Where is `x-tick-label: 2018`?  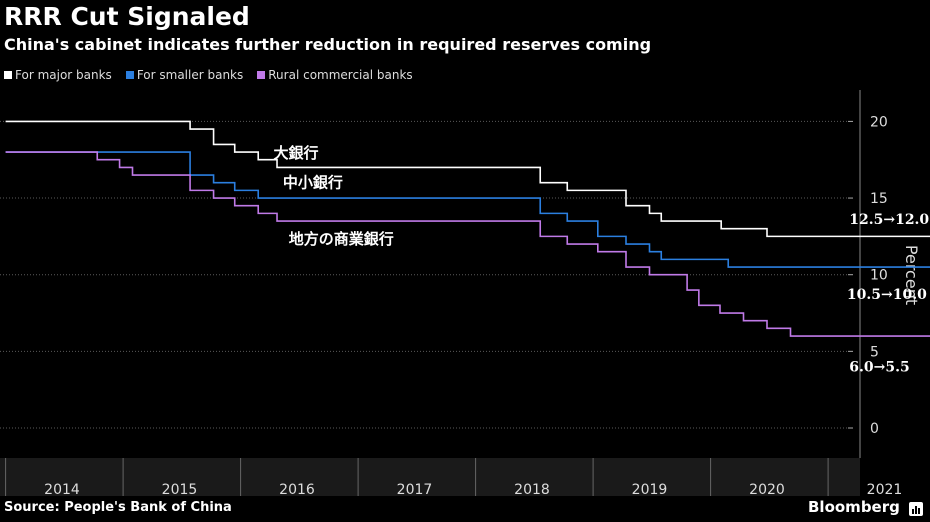
x-tick-label: 2018 is located at coordinates (532, 490).